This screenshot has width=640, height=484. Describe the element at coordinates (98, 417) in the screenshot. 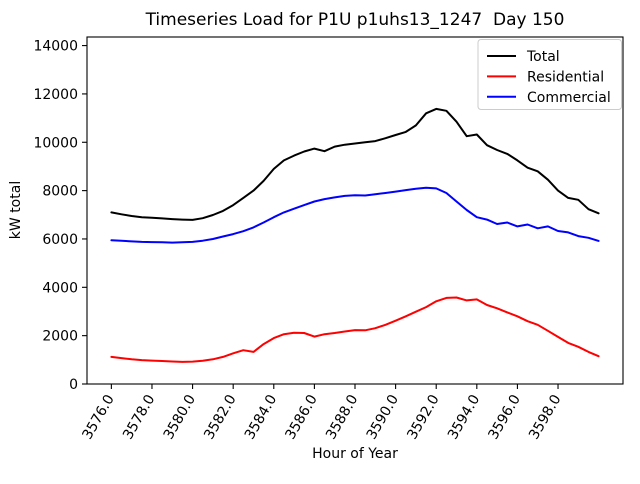

I see `x-tick-label: 3576.0` at that location.